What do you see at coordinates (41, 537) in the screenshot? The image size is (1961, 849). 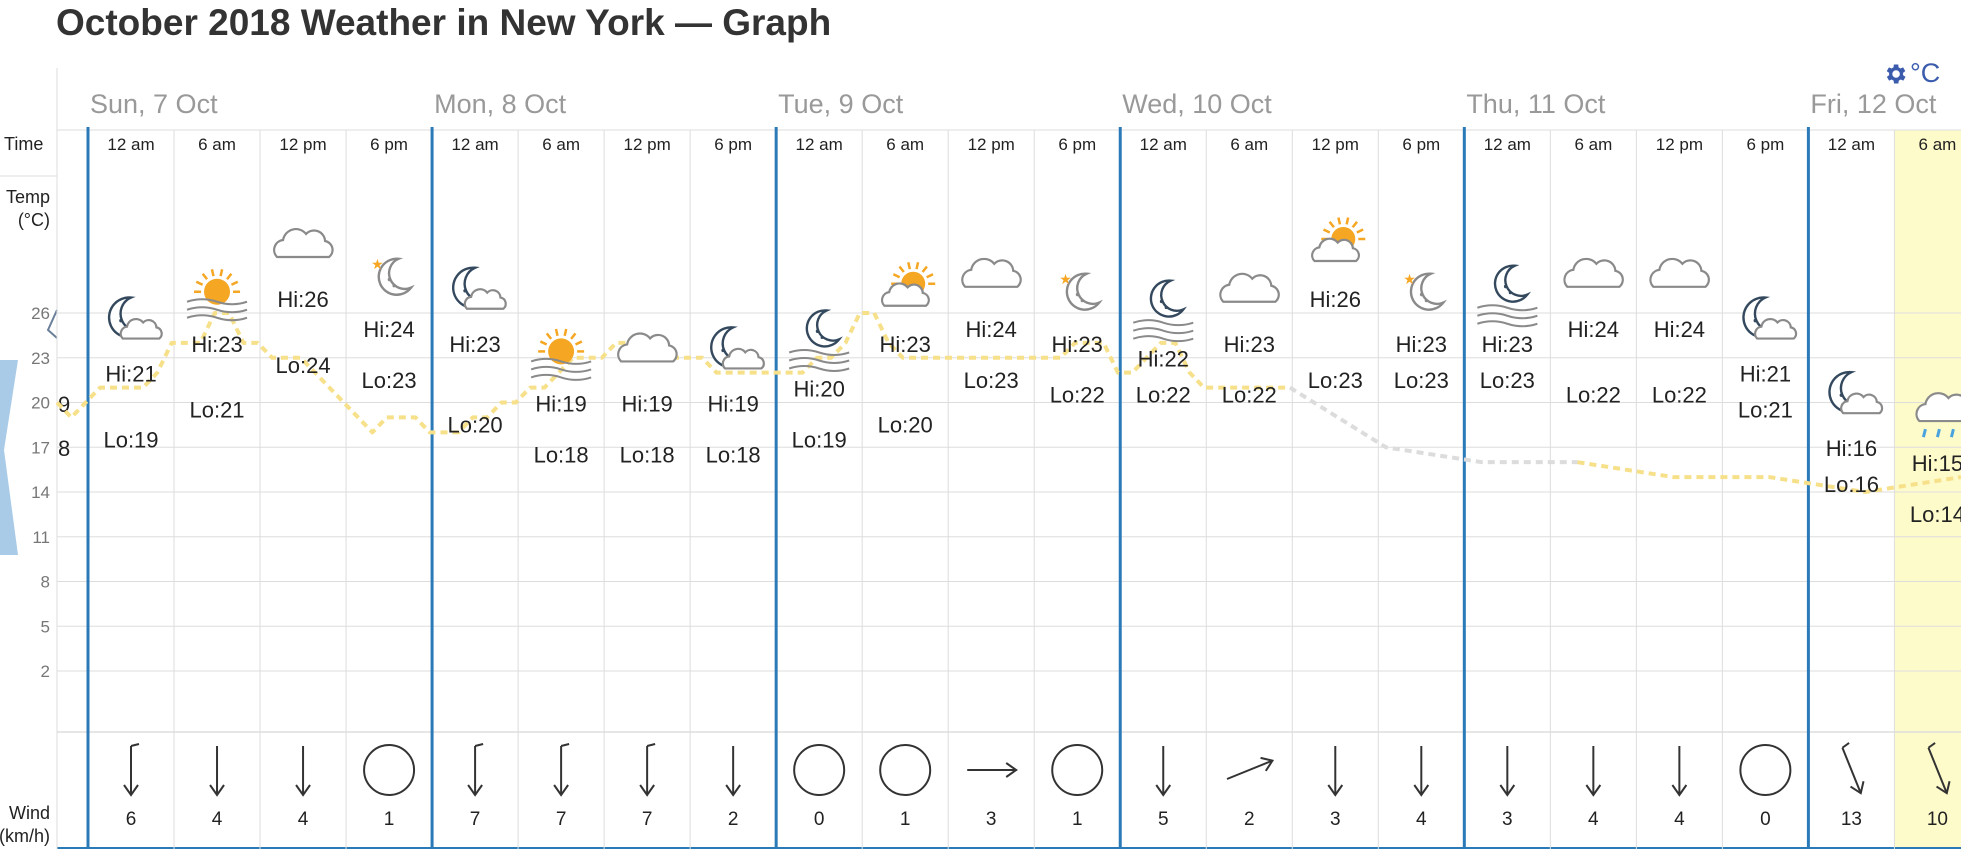 I see `y-tick-label: 11` at bounding box center [41, 537].